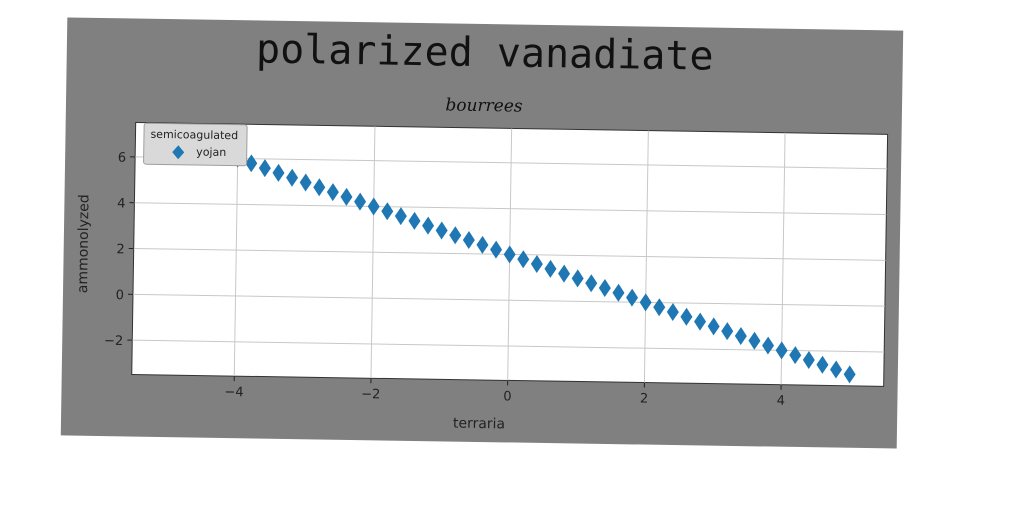 This screenshot has width=1024, height=512. Describe the element at coordinates (120, 295) in the screenshot. I see `y-tick-label: 0` at that location.